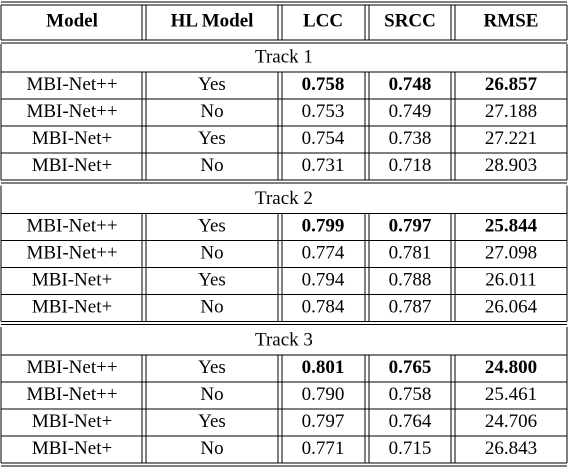  I want to click on cell: 25.844, so click(511, 225).